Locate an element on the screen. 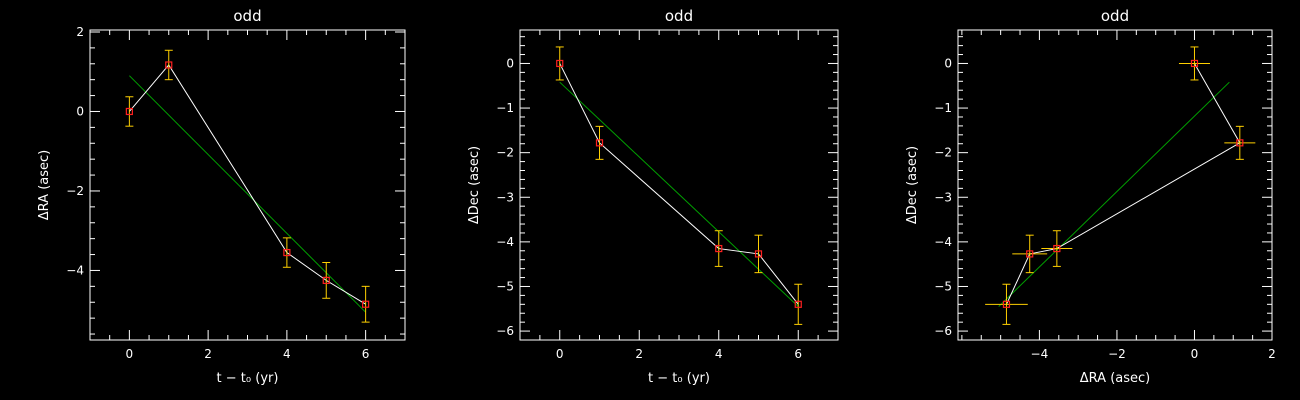 This screenshot has height=400, width=1300. x-tick-label: −2 is located at coordinates (1117, 354).